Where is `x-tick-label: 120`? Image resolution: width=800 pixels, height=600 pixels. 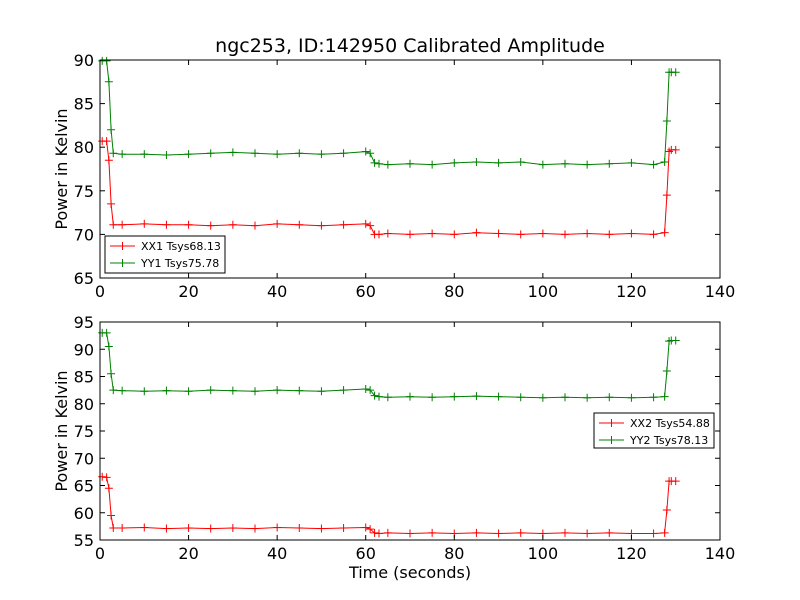 x-tick-label: 120 is located at coordinates (631, 291).